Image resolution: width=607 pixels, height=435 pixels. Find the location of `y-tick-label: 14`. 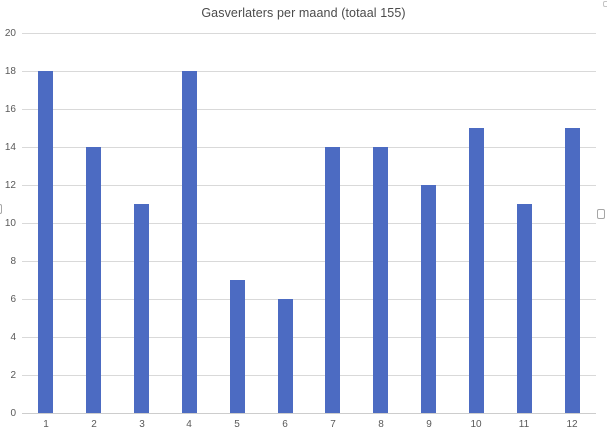

y-tick-label: 14 is located at coordinates (10, 147).